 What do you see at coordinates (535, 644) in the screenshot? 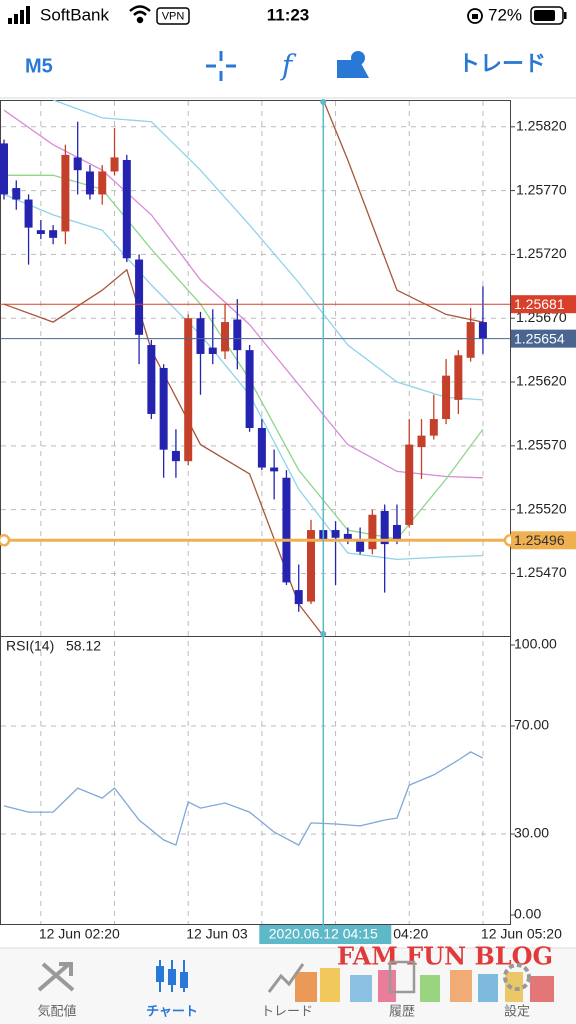
I see `y-tick-label: 100.00` at bounding box center [535, 644].